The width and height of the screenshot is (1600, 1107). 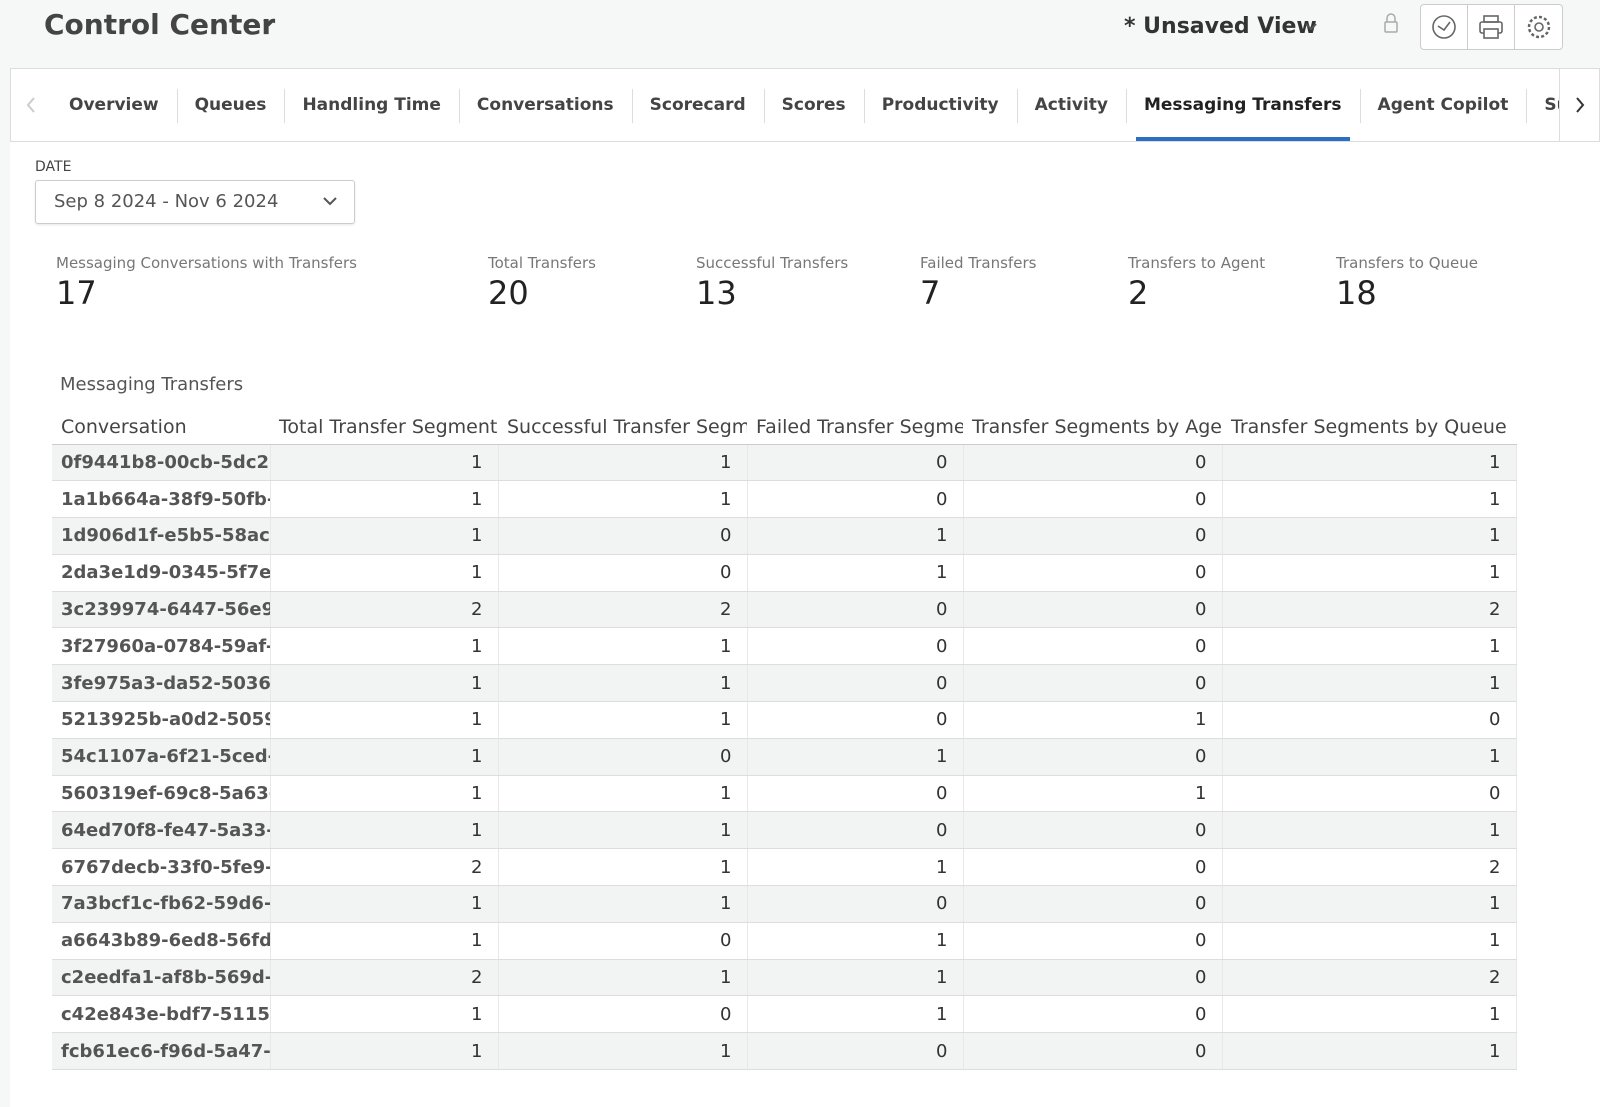 What do you see at coordinates (1407, 263) in the screenshot?
I see `kpi-label: Transfers to Queue` at bounding box center [1407, 263].